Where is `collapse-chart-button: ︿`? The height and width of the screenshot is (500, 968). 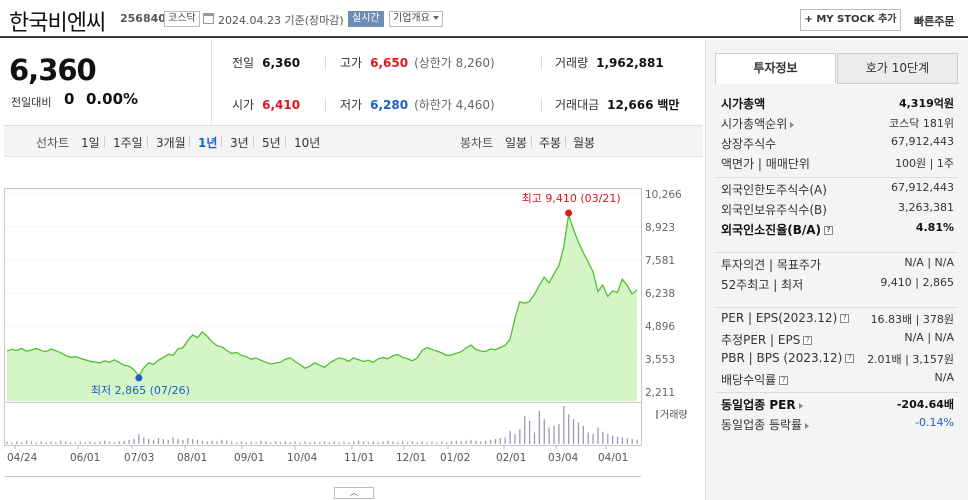 collapse-chart-button: ︿ is located at coordinates (354, 493).